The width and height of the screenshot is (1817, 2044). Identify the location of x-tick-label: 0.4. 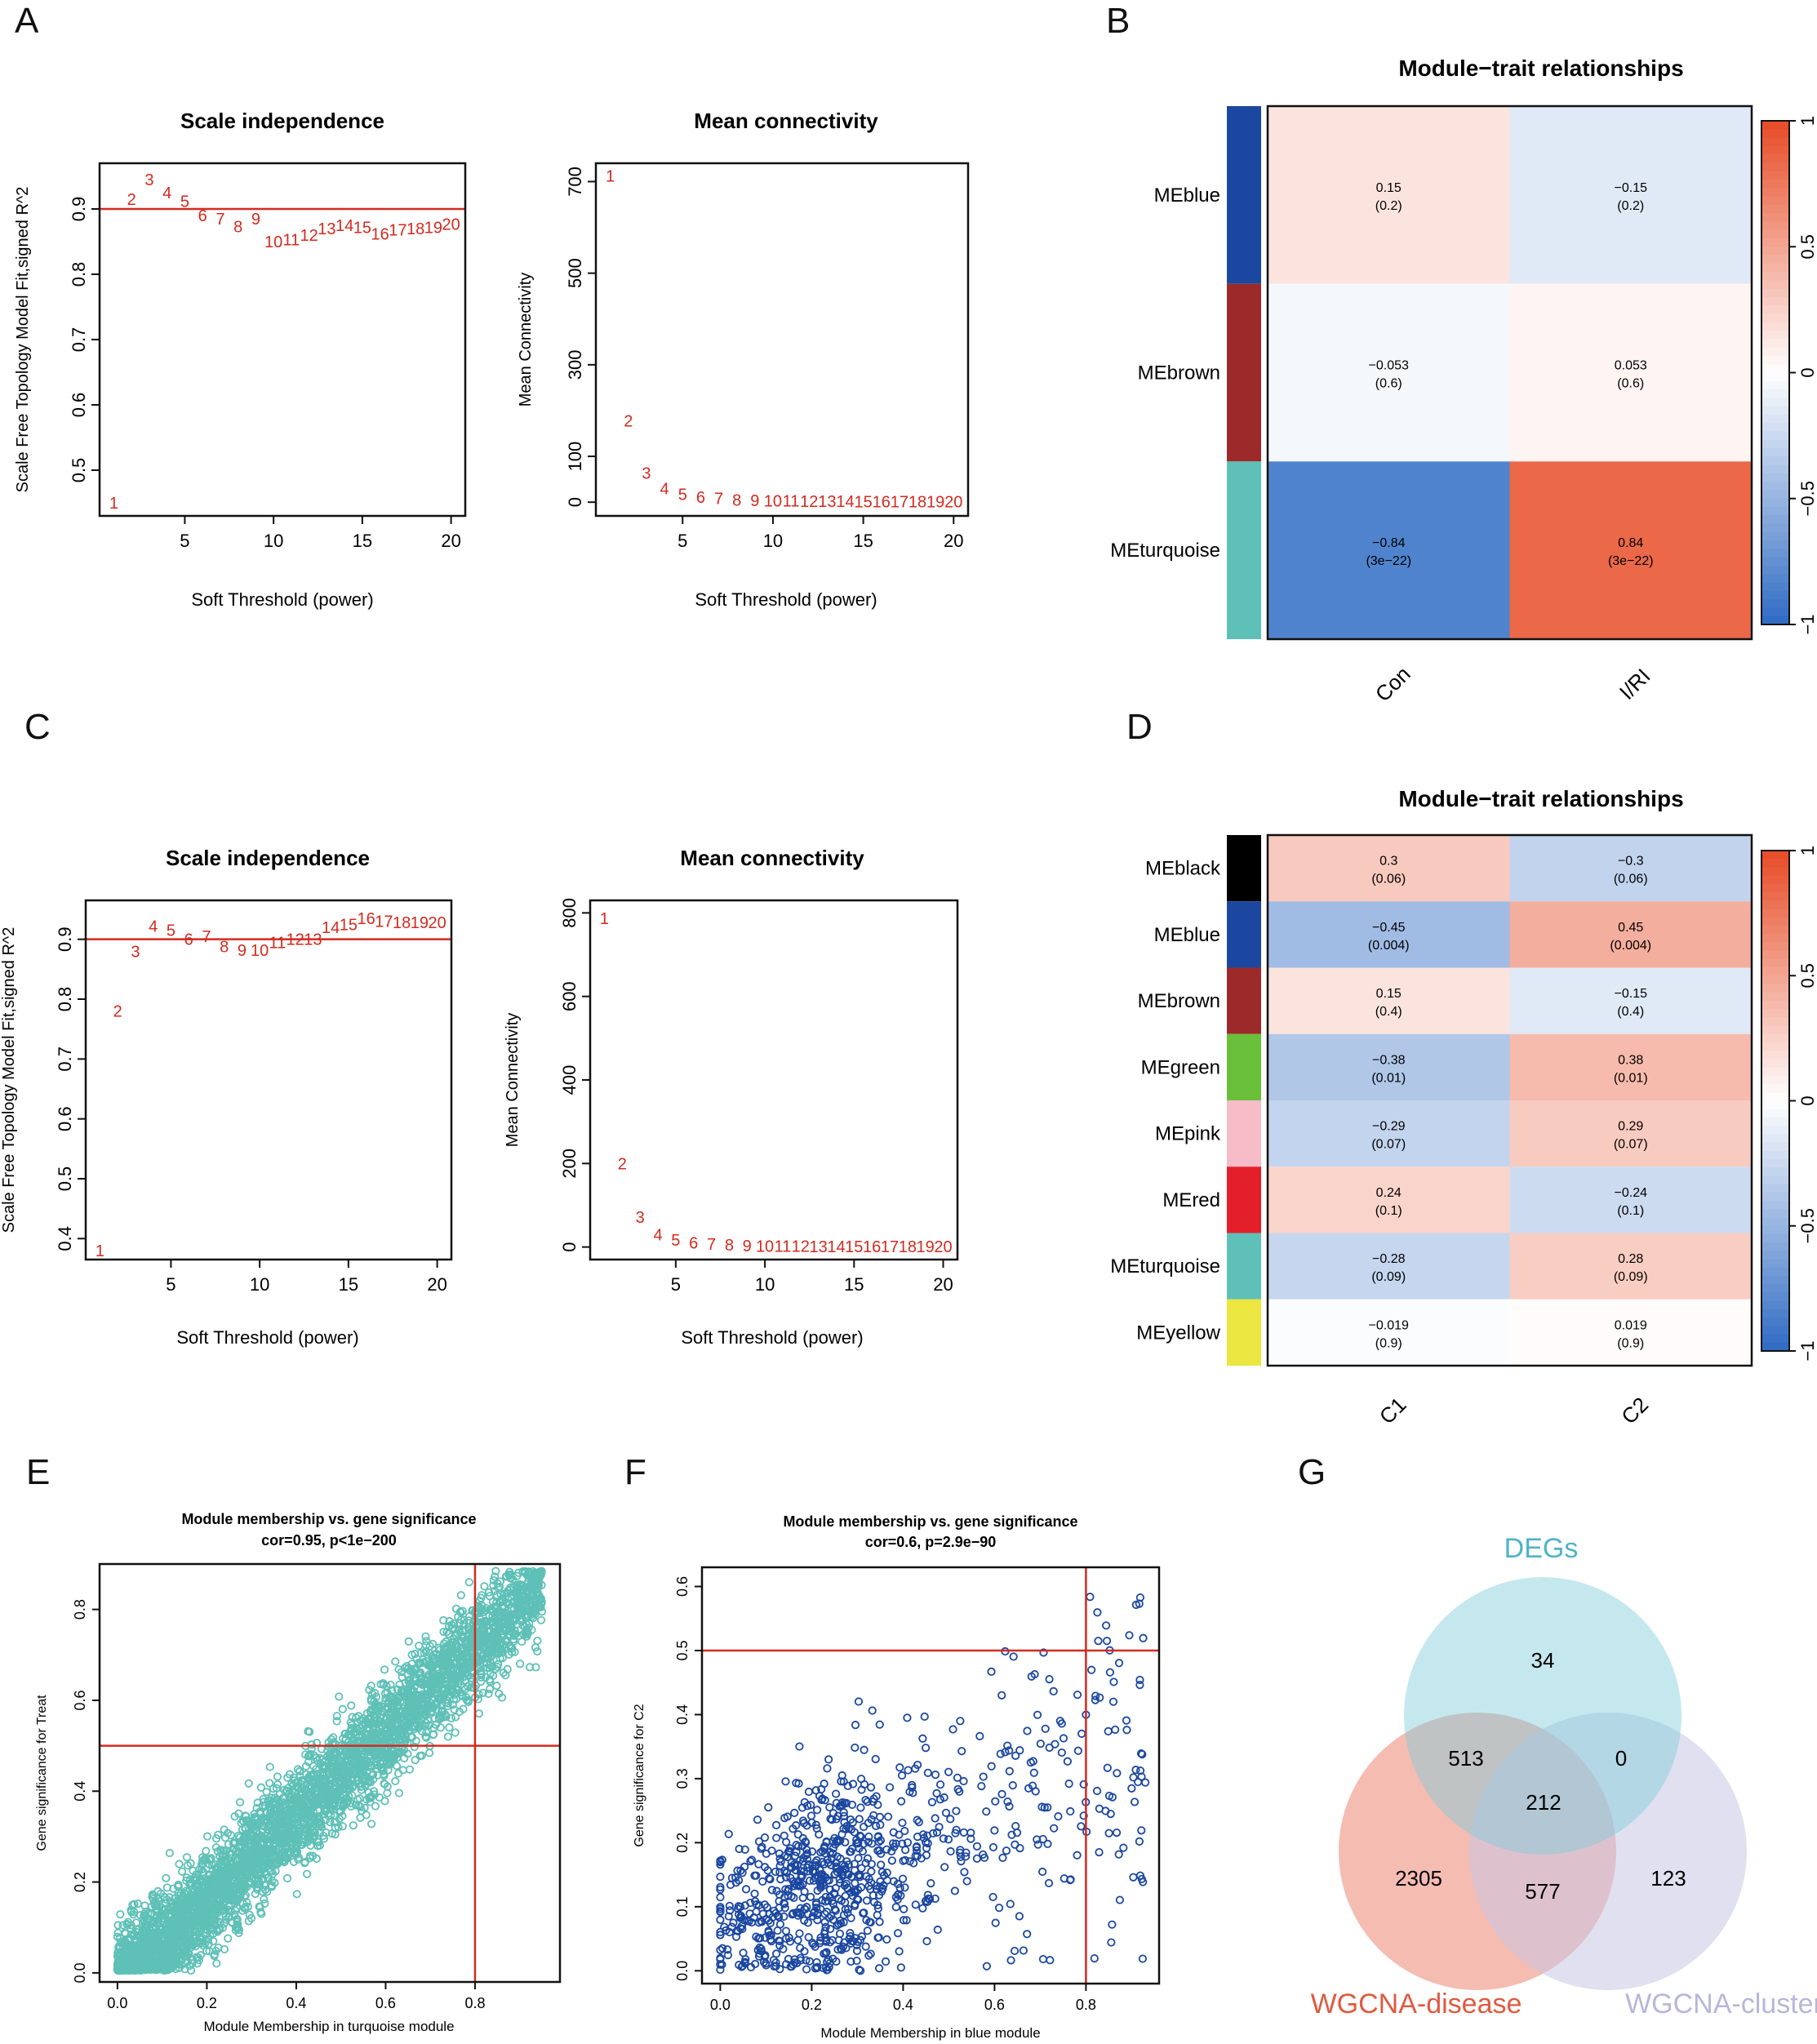
(296, 2003).